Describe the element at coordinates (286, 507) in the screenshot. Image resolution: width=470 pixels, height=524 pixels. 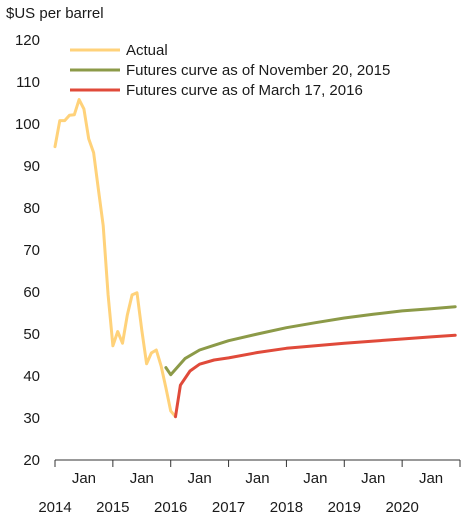
I see `x-tick-year: 2018` at that location.